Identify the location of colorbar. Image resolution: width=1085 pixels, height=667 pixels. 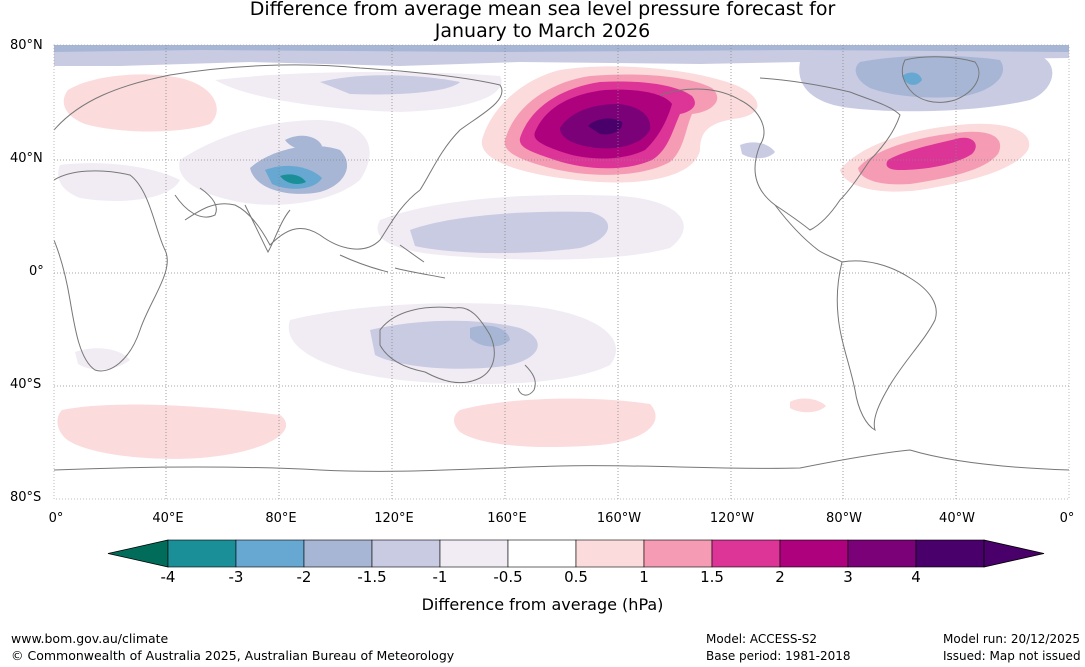
(576, 553).